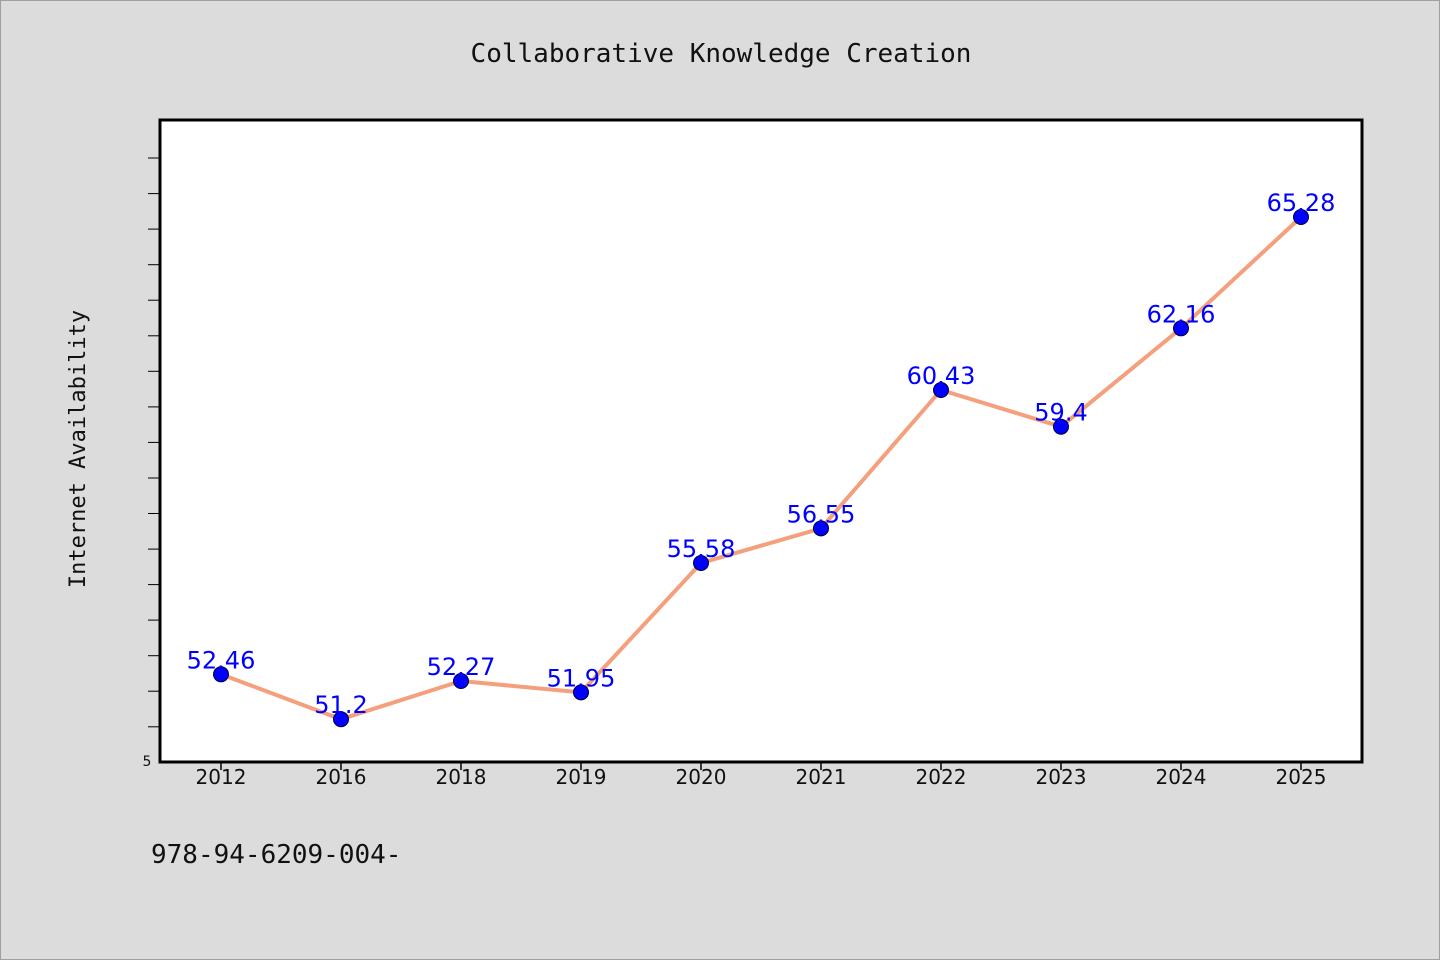  What do you see at coordinates (1181, 777) in the screenshot?
I see `x-tick-label: 2024` at bounding box center [1181, 777].